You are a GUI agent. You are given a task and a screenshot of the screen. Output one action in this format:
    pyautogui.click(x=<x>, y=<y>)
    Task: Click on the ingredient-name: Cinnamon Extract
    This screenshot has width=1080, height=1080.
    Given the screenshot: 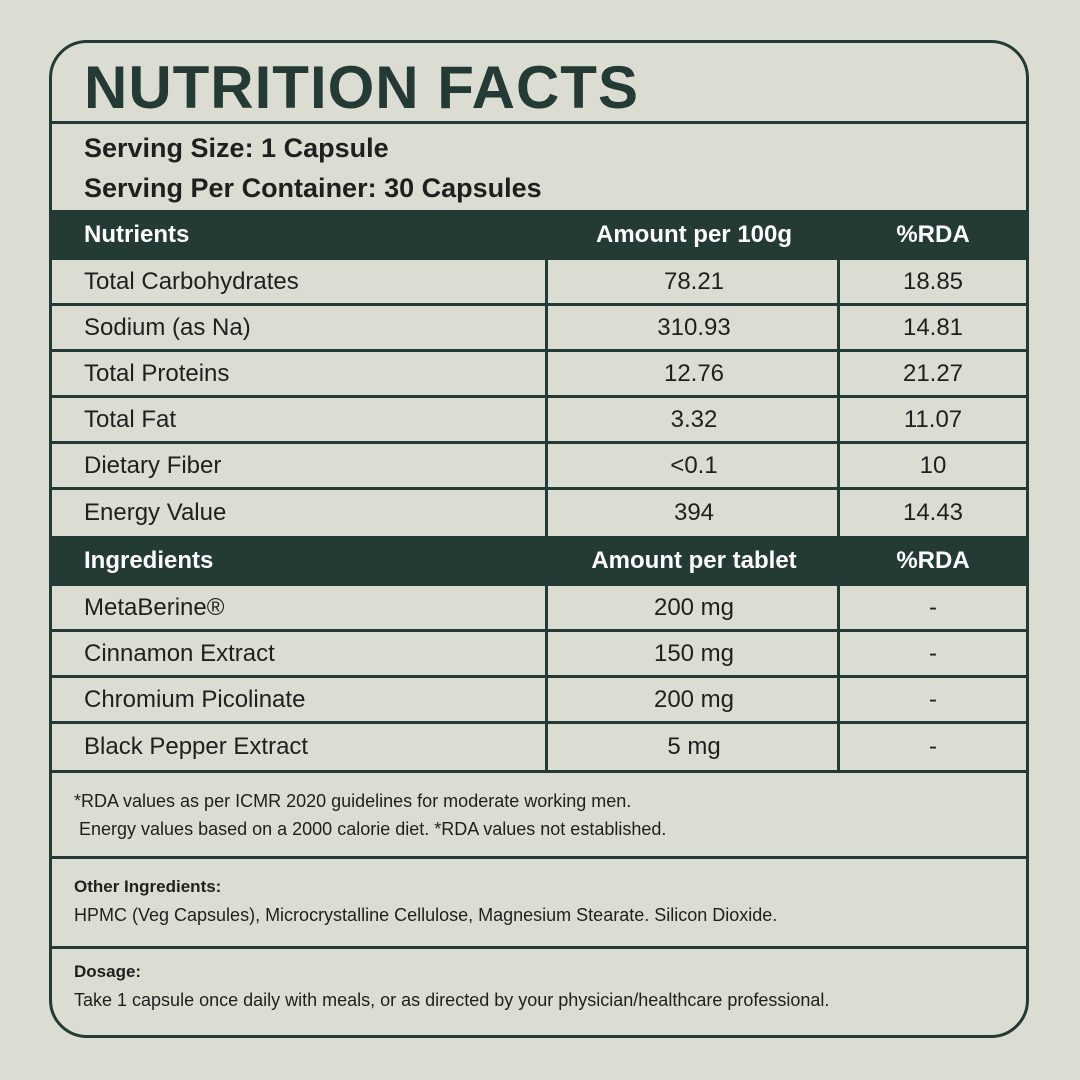 What is the action you would take?
    pyautogui.click(x=179, y=653)
    